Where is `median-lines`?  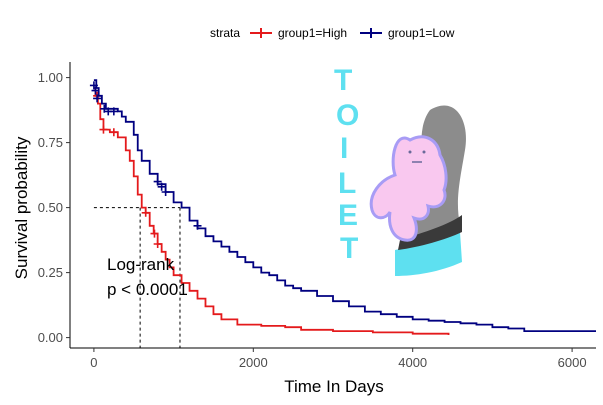
median-lines is located at coordinates (137, 277).